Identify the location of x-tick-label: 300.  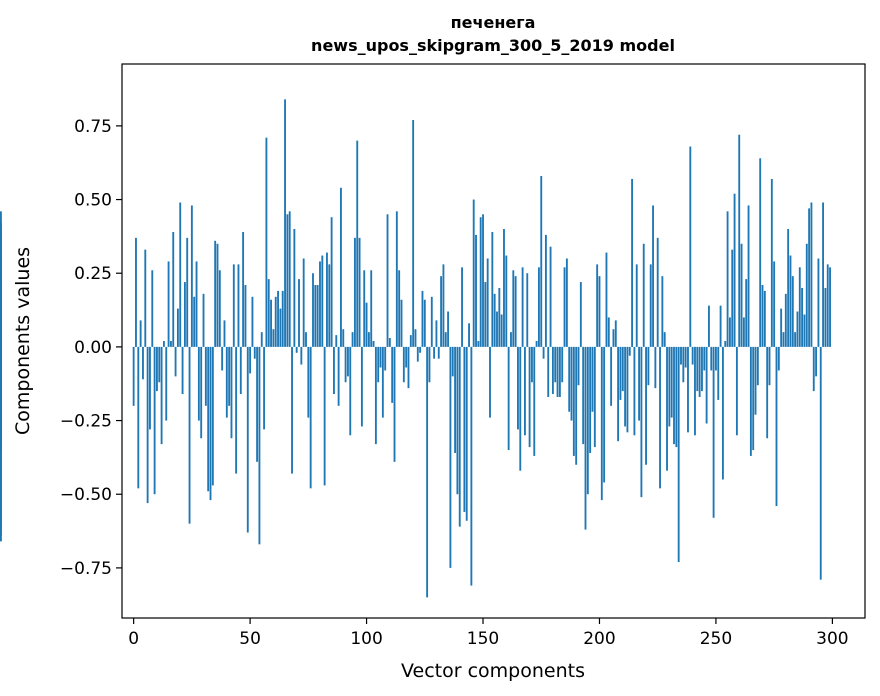
(832, 639).